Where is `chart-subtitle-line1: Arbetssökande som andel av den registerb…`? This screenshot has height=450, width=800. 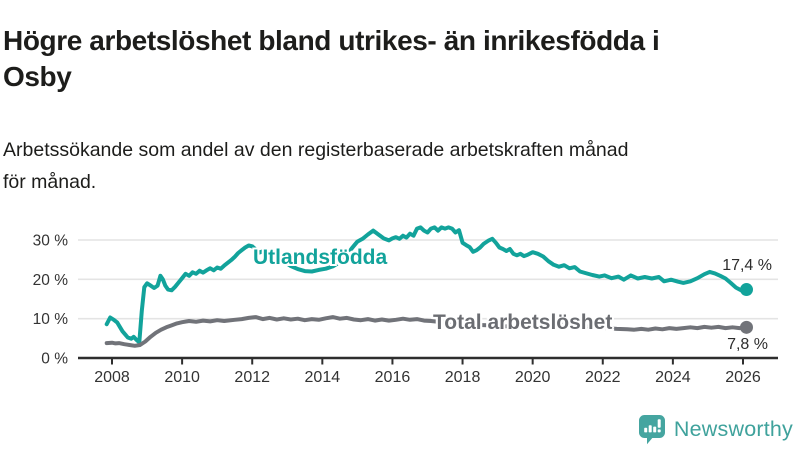
chart-subtitle-line1: Arbetssökande som andel av den registerb… is located at coordinates (316, 149).